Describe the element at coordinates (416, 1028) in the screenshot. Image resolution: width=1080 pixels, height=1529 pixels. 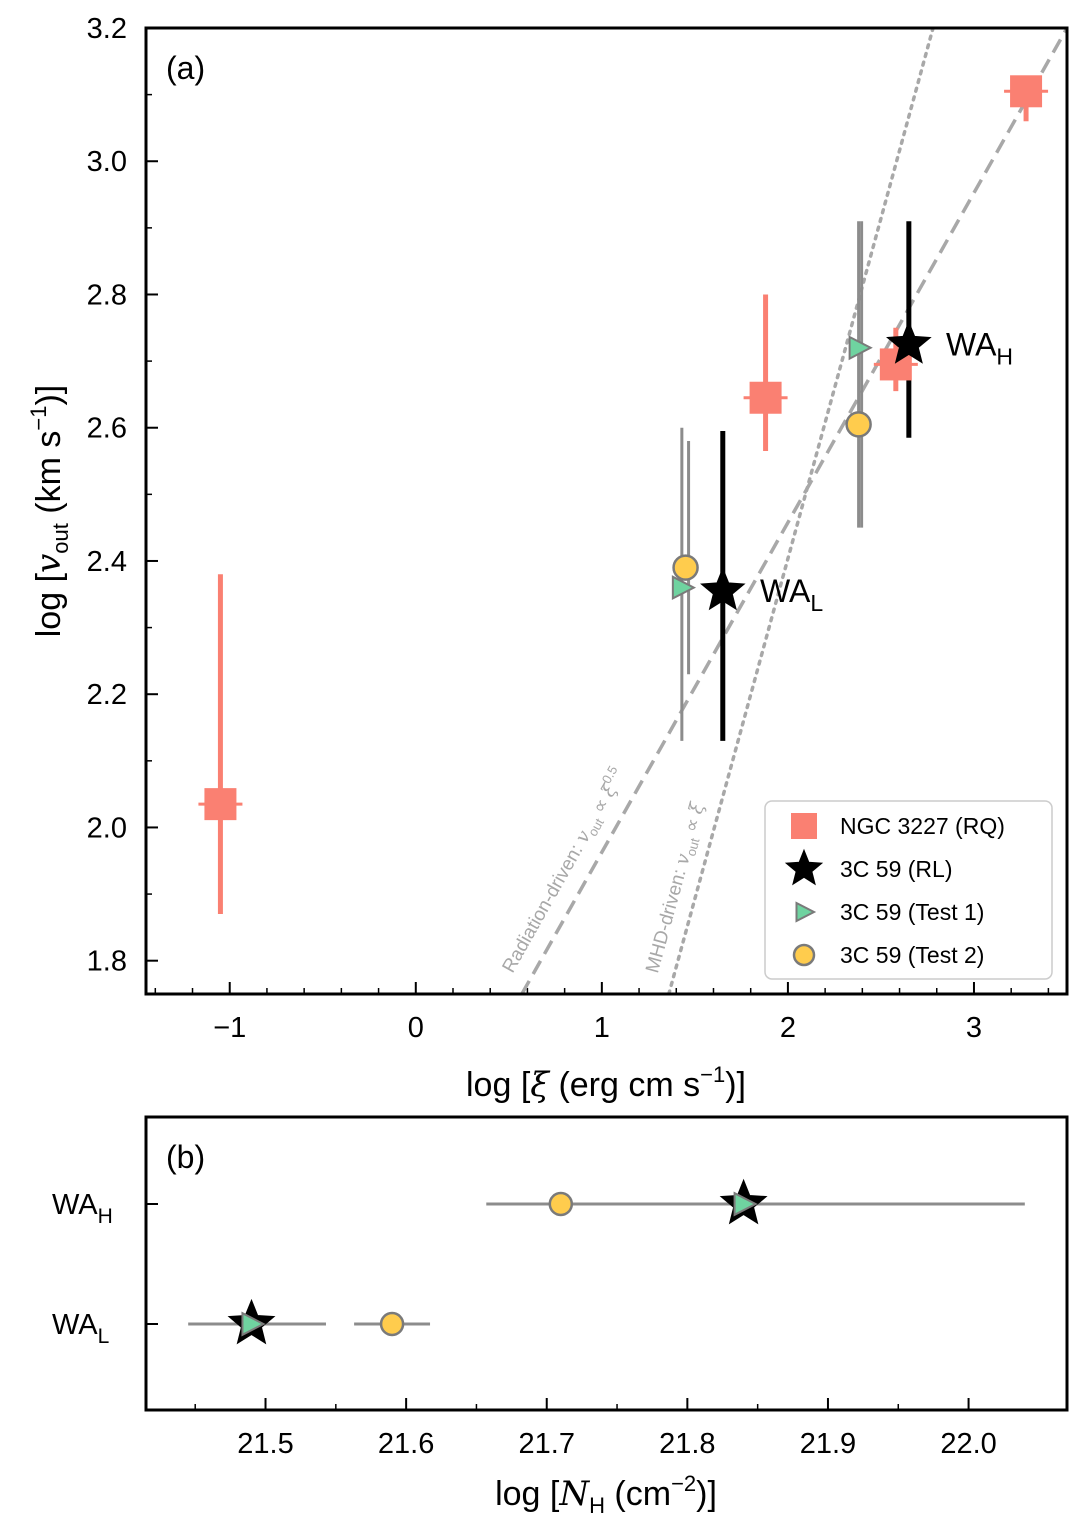
I see `x-tick-label: 0` at that location.